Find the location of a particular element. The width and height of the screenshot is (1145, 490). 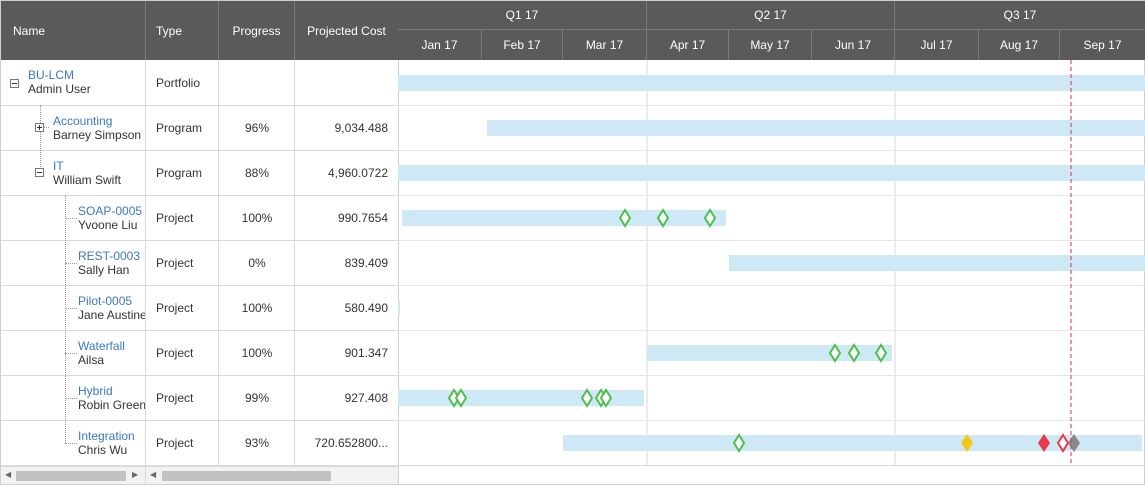

month-label: Feb 17 is located at coordinates (522, 45).